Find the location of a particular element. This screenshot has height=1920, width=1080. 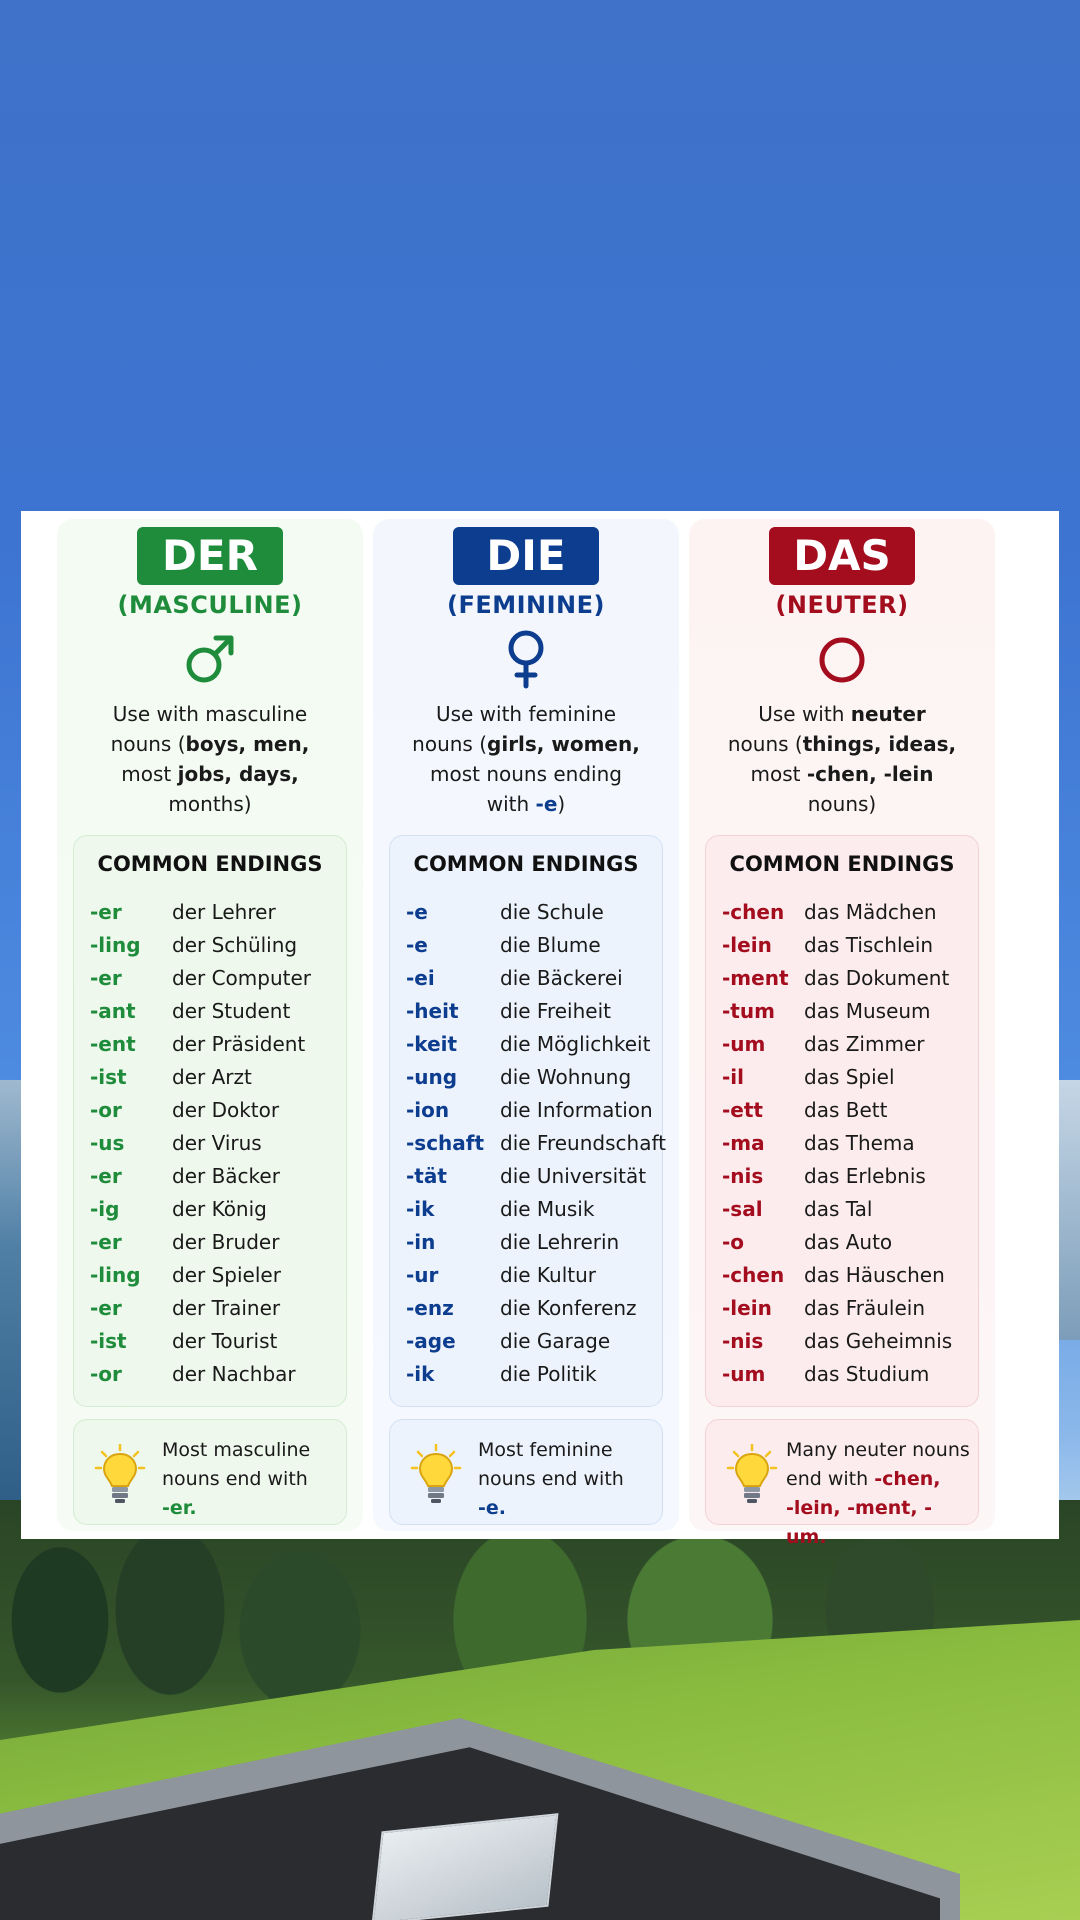

ending-row: -o das Auto is located at coordinates (807, 1242).